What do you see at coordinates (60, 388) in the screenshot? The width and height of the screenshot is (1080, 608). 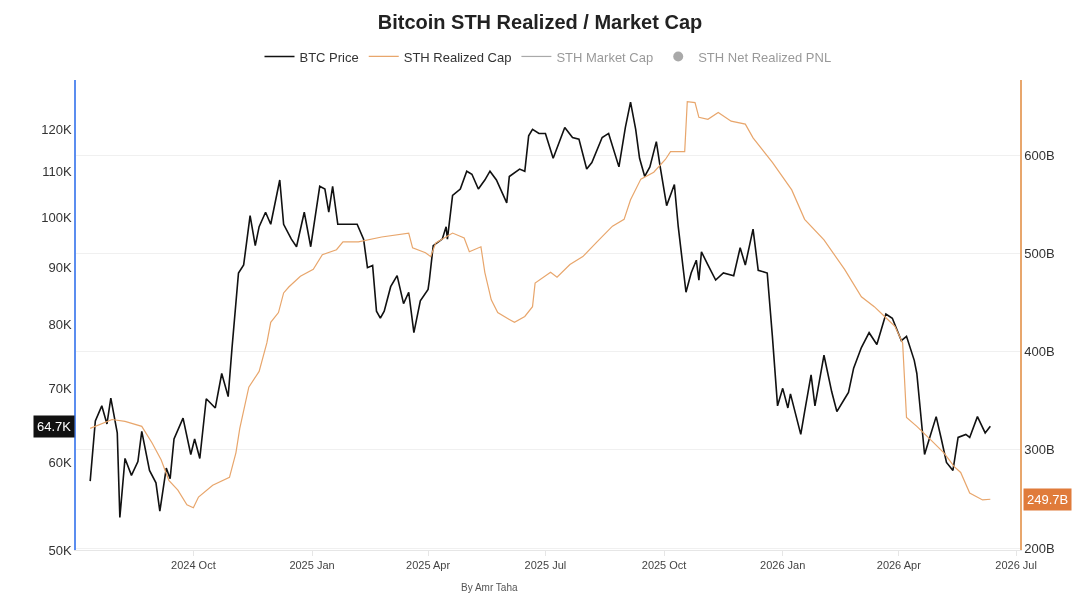 I see `y-tick-label: 70K` at bounding box center [60, 388].